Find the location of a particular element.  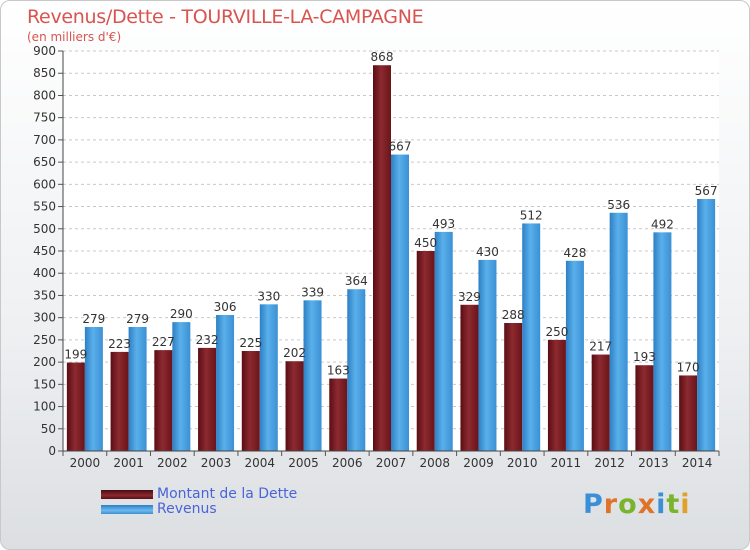

data-label-revenus: 339 is located at coordinates (312, 292).